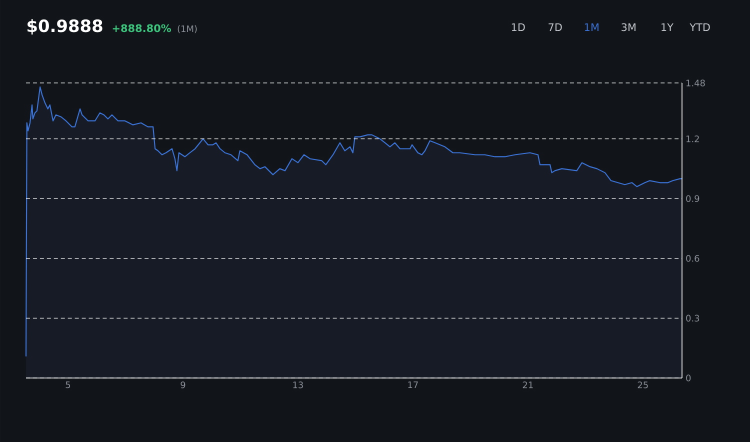 The height and width of the screenshot is (442, 750). What do you see at coordinates (688, 378) in the screenshot?
I see `y-tick-label: 0` at bounding box center [688, 378].